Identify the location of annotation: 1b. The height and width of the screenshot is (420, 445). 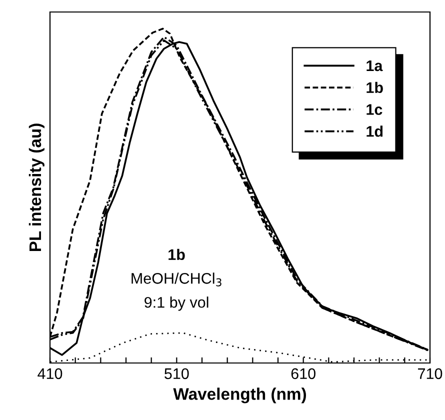
(176, 254).